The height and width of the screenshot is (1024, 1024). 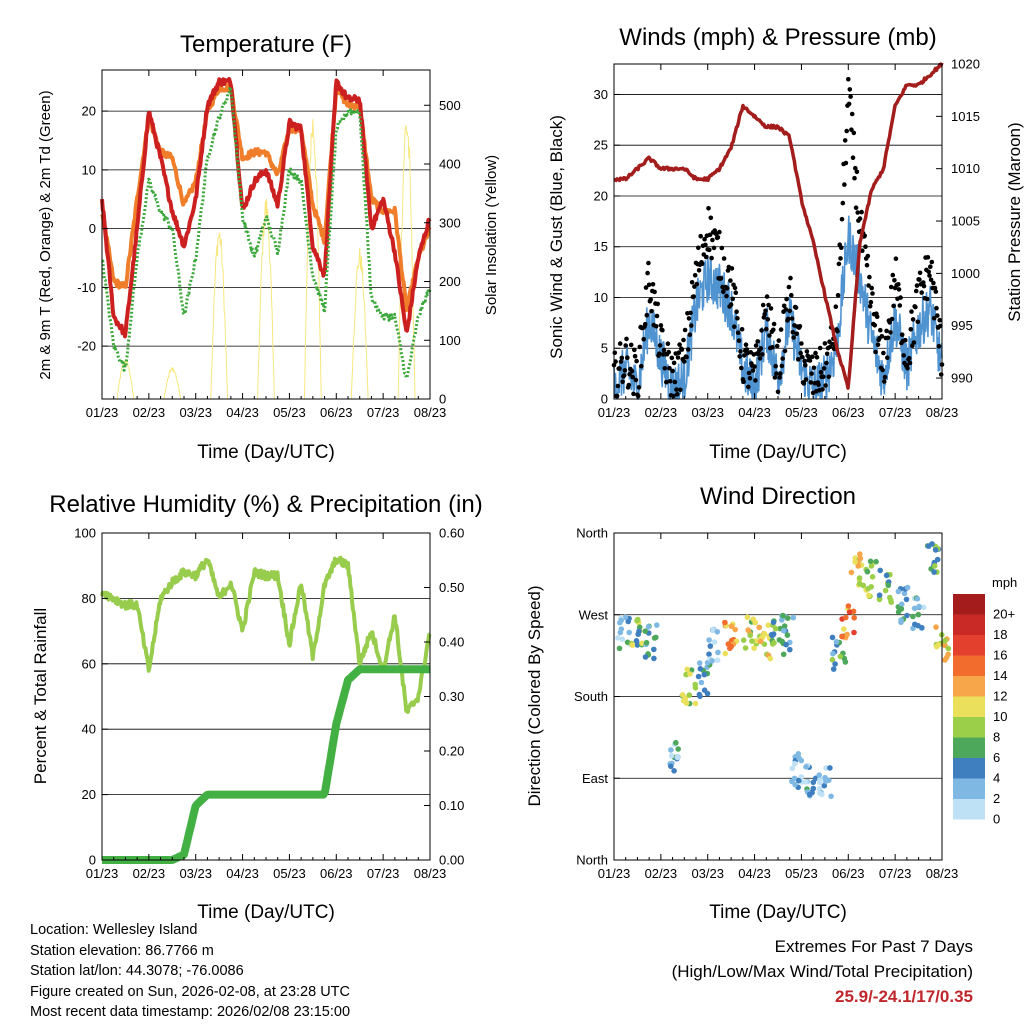 I want to click on rh-x-tick-label: 06/23, so click(x=336, y=873).